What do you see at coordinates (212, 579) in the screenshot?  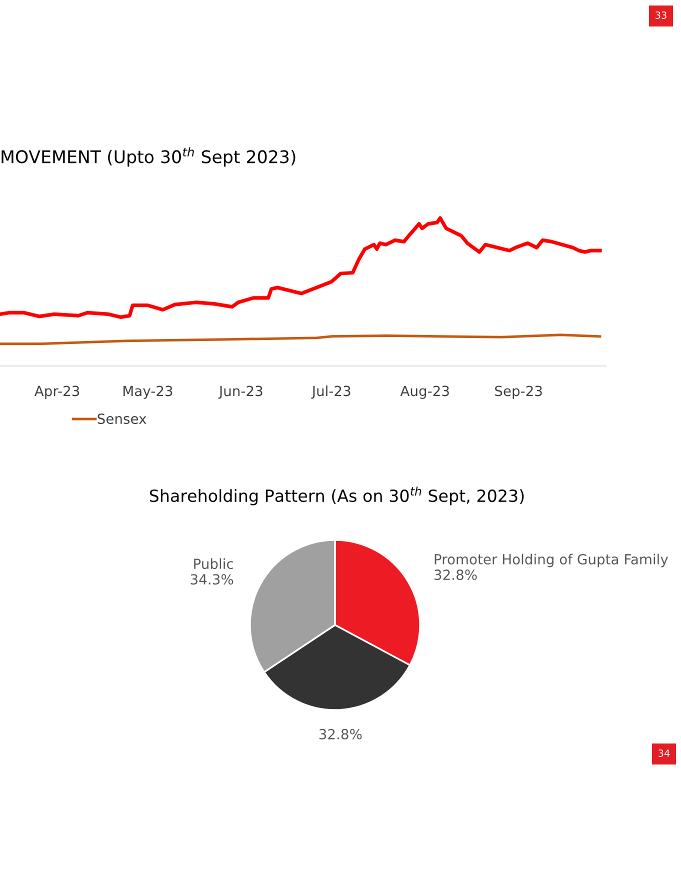 I see `data-label: 34.3%` at bounding box center [212, 579].